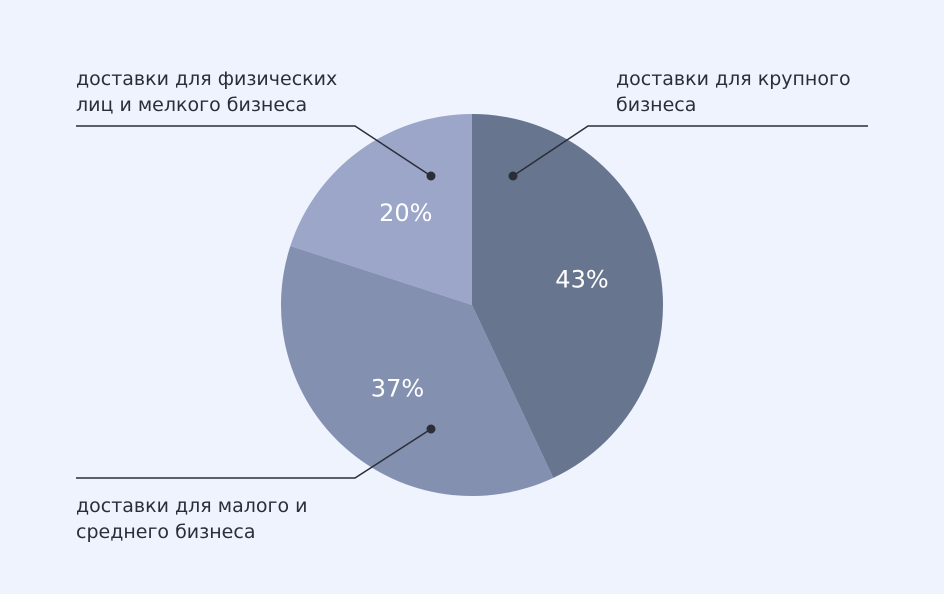 The image size is (944, 594). I want to click on value-label: 37%, so click(397, 389).